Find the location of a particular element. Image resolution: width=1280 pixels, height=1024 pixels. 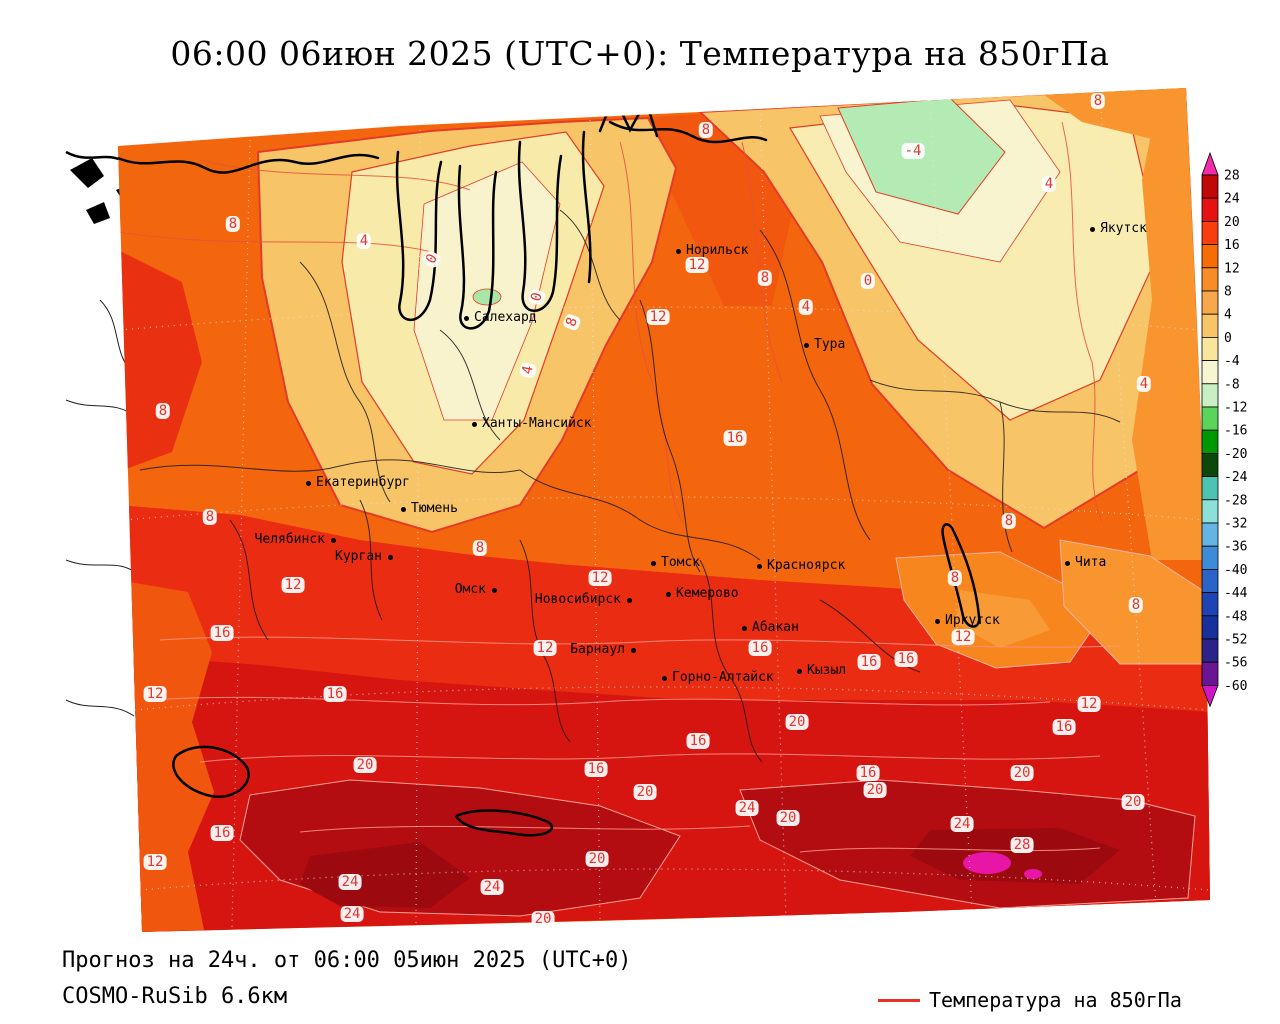

city-label: Красноярск is located at coordinates (806, 565).